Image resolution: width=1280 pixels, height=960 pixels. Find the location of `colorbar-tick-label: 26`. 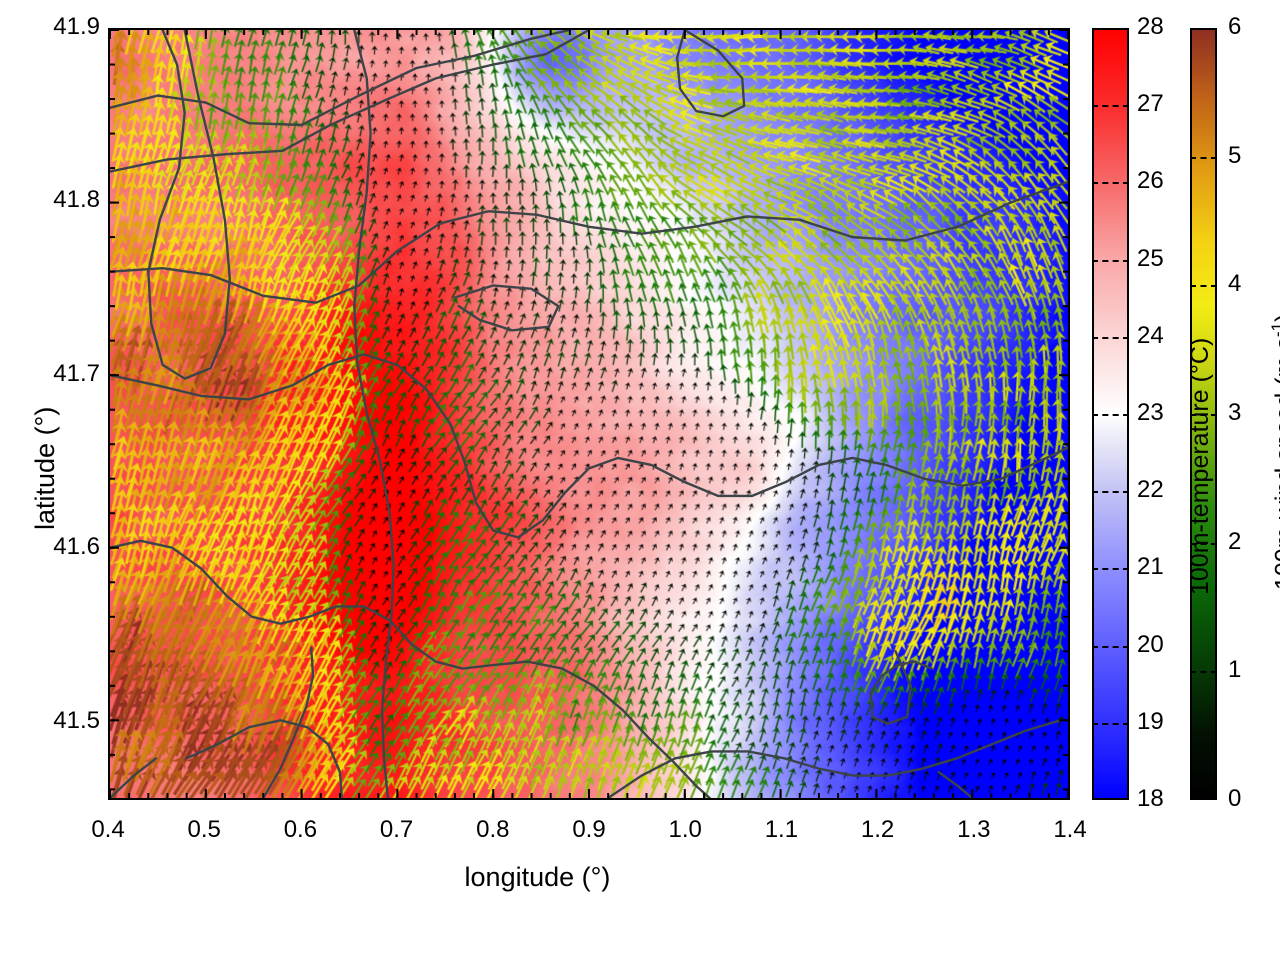

colorbar-tick-label: 26 is located at coordinates (1150, 181).